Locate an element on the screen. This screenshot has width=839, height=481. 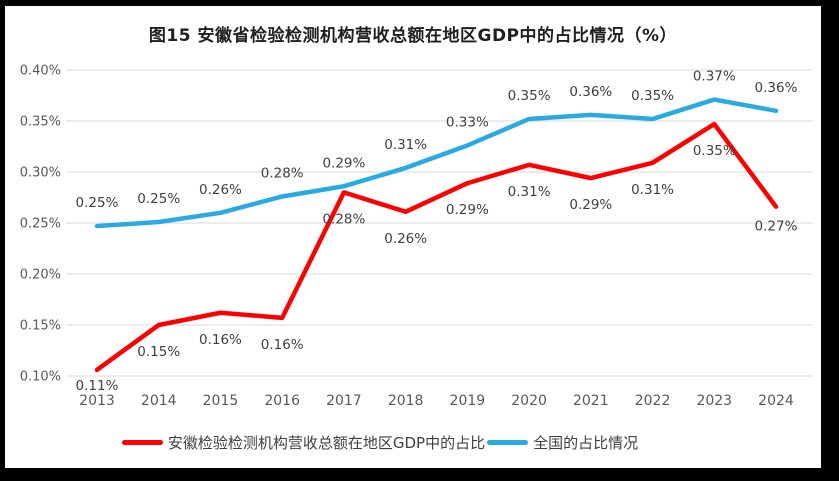
data-label-anhui: 0.26% is located at coordinates (405, 239).